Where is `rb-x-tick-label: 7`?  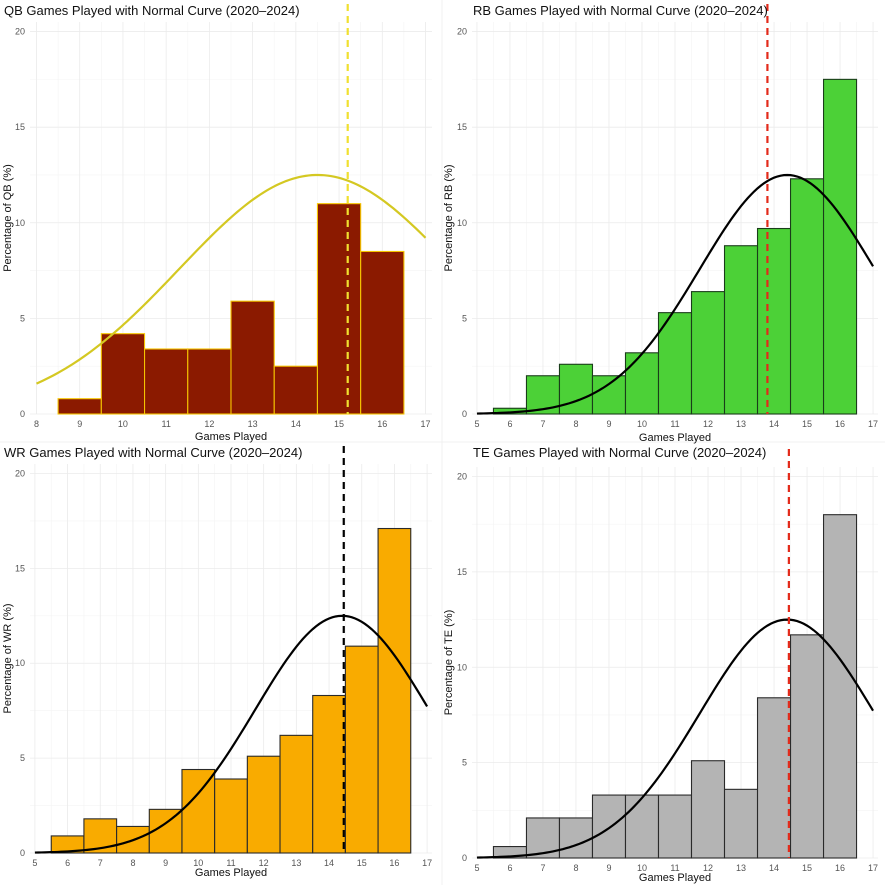
rb-x-tick-label: 7 is located at coordinates (542, 424).